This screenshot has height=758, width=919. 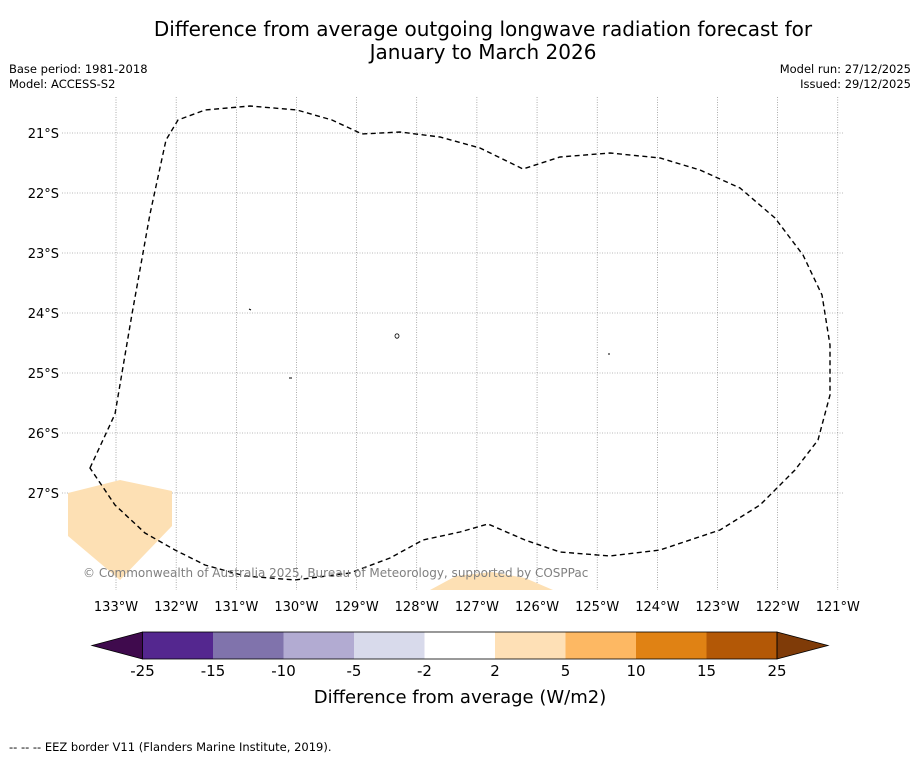 I want to click on colorbar-tick-label: -15, so click(x=213, y=671).